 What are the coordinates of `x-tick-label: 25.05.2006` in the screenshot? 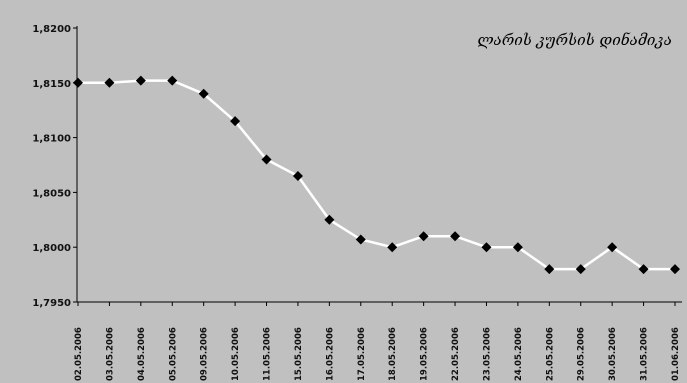 It's located at (550, 354).